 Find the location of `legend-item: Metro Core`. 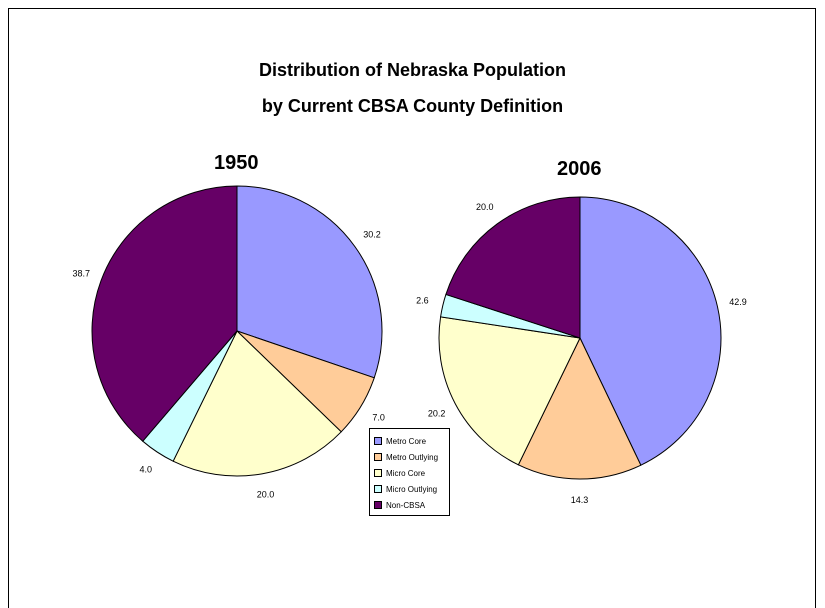

legend-item: Metro Core is located at coordinates (411, 441).